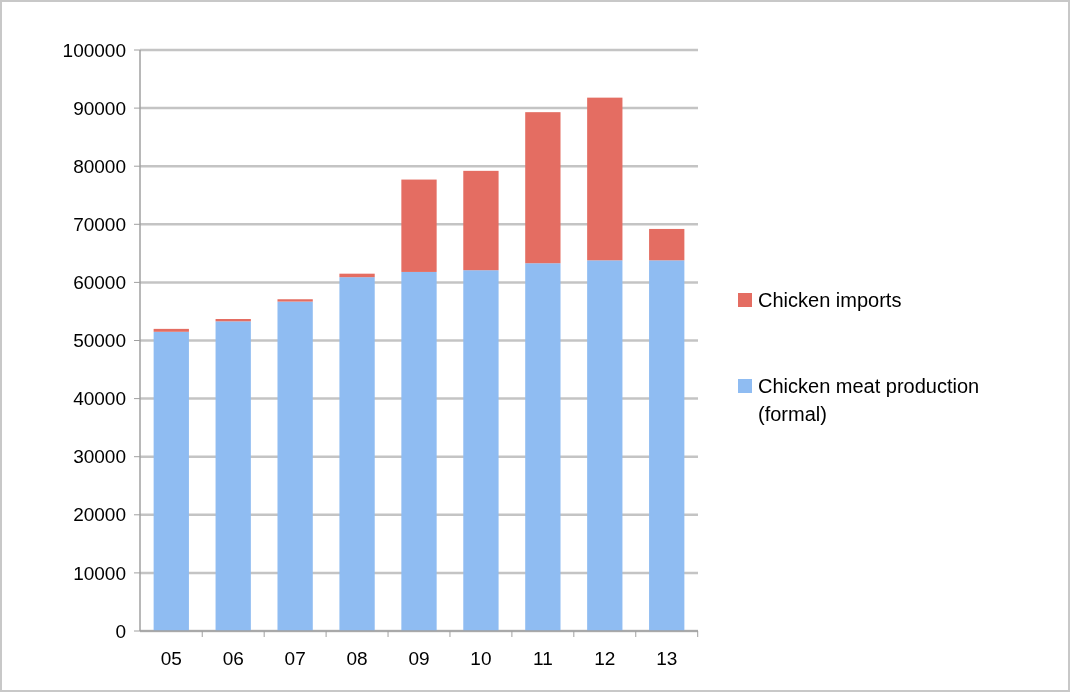 Image resolution: width=1070 pixels, height=692 pixels. What do you see at coordinates (99, 108) in the screenshot?
I see `y-tick-label: 90000` at bounding box center [99, 108].